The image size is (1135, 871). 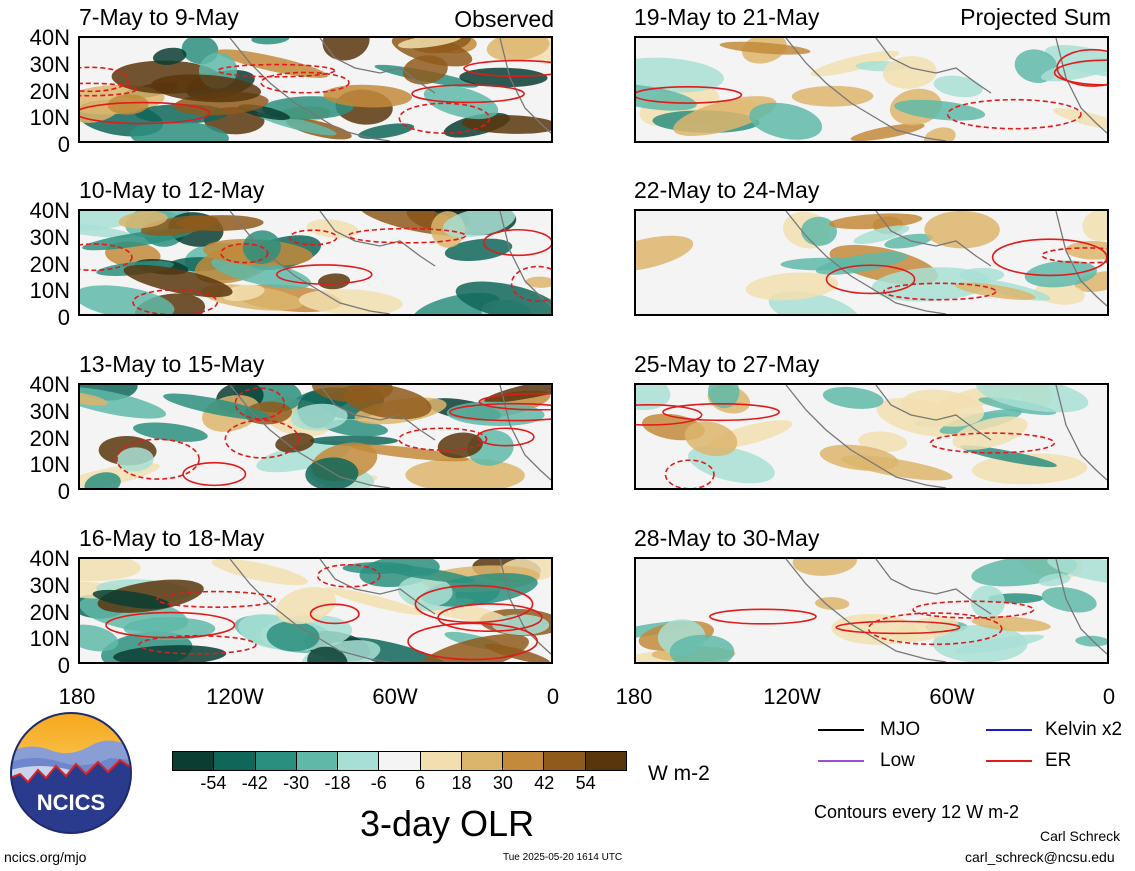 What do you see at coordinates (502, 783) in the screenshot?
I see `colorbar-tick-label: 30` at bounding box center [502, 783].